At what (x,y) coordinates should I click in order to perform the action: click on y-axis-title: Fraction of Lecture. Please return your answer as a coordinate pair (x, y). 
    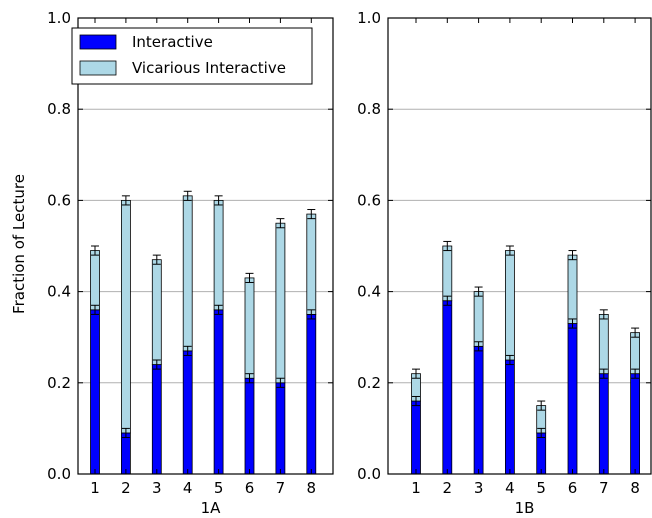
    Looking at the image, I should click on (19, 244).